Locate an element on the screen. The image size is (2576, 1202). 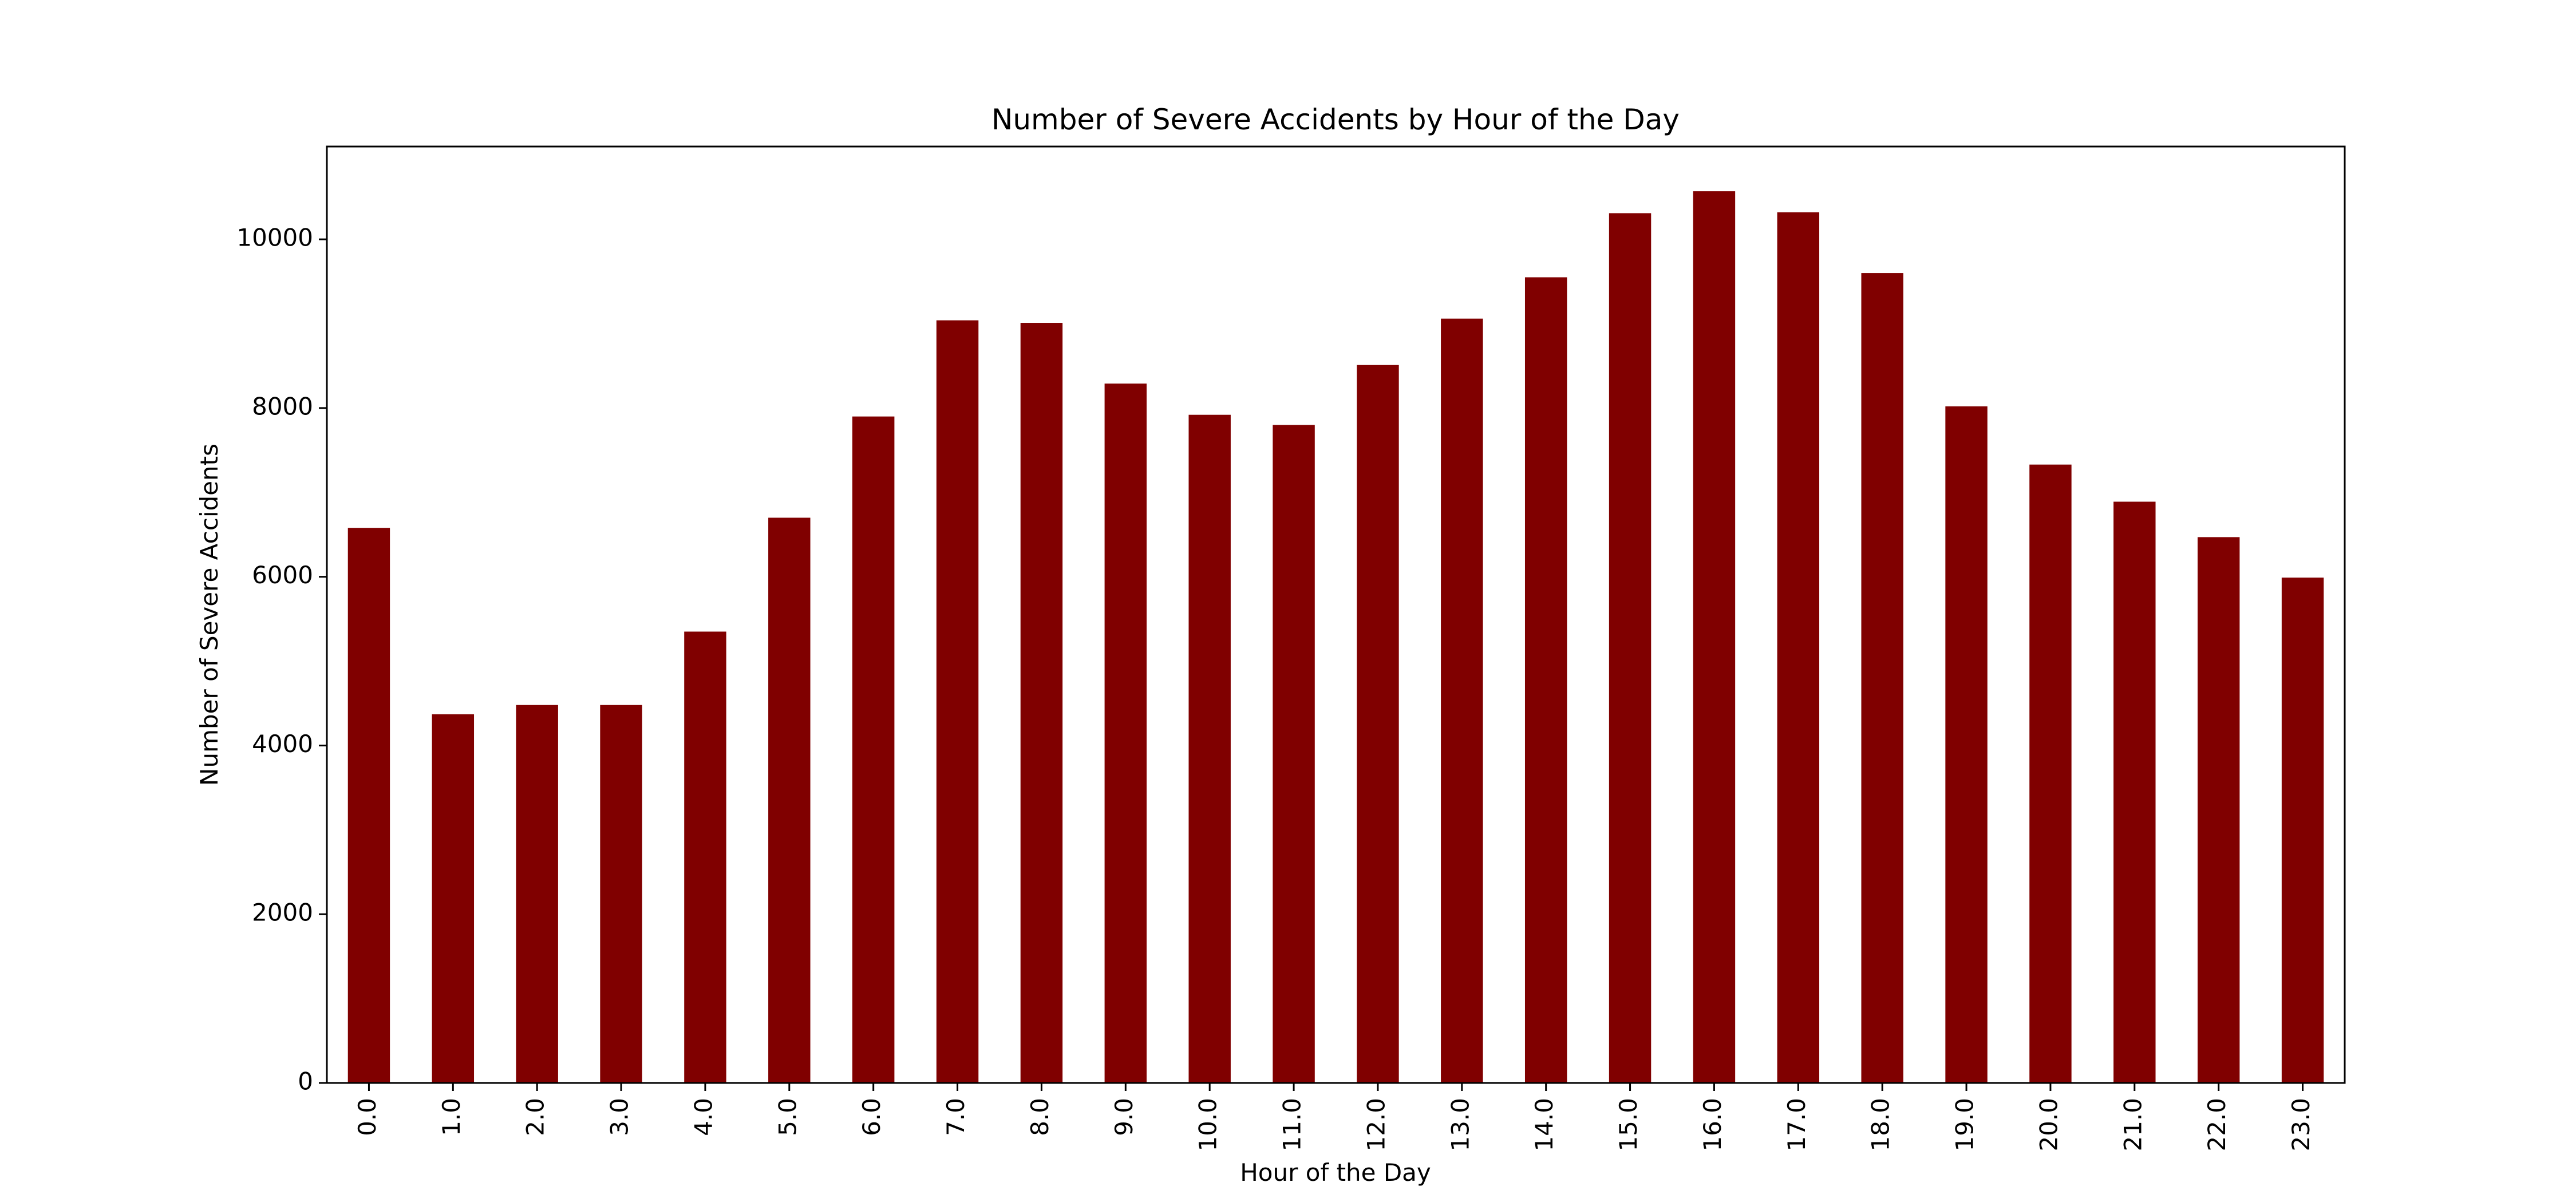
x-tick-label-17: 17.0 is located at coordinates (1797, 1125).